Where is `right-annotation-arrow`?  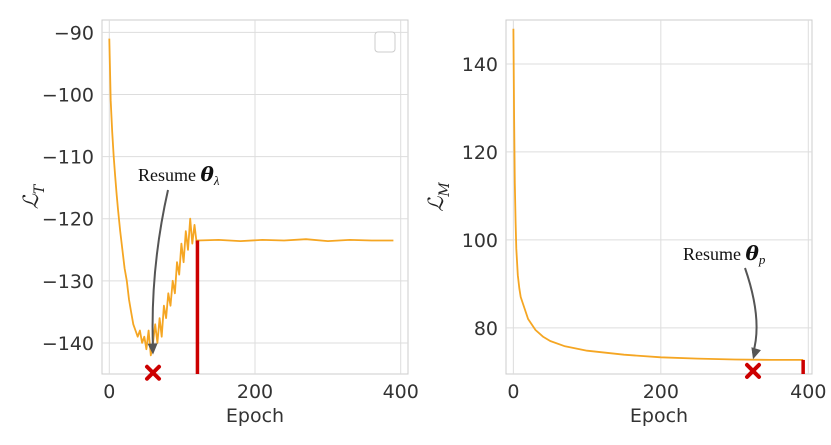 right-annotation-arrow is located at coordinates (751, 310).